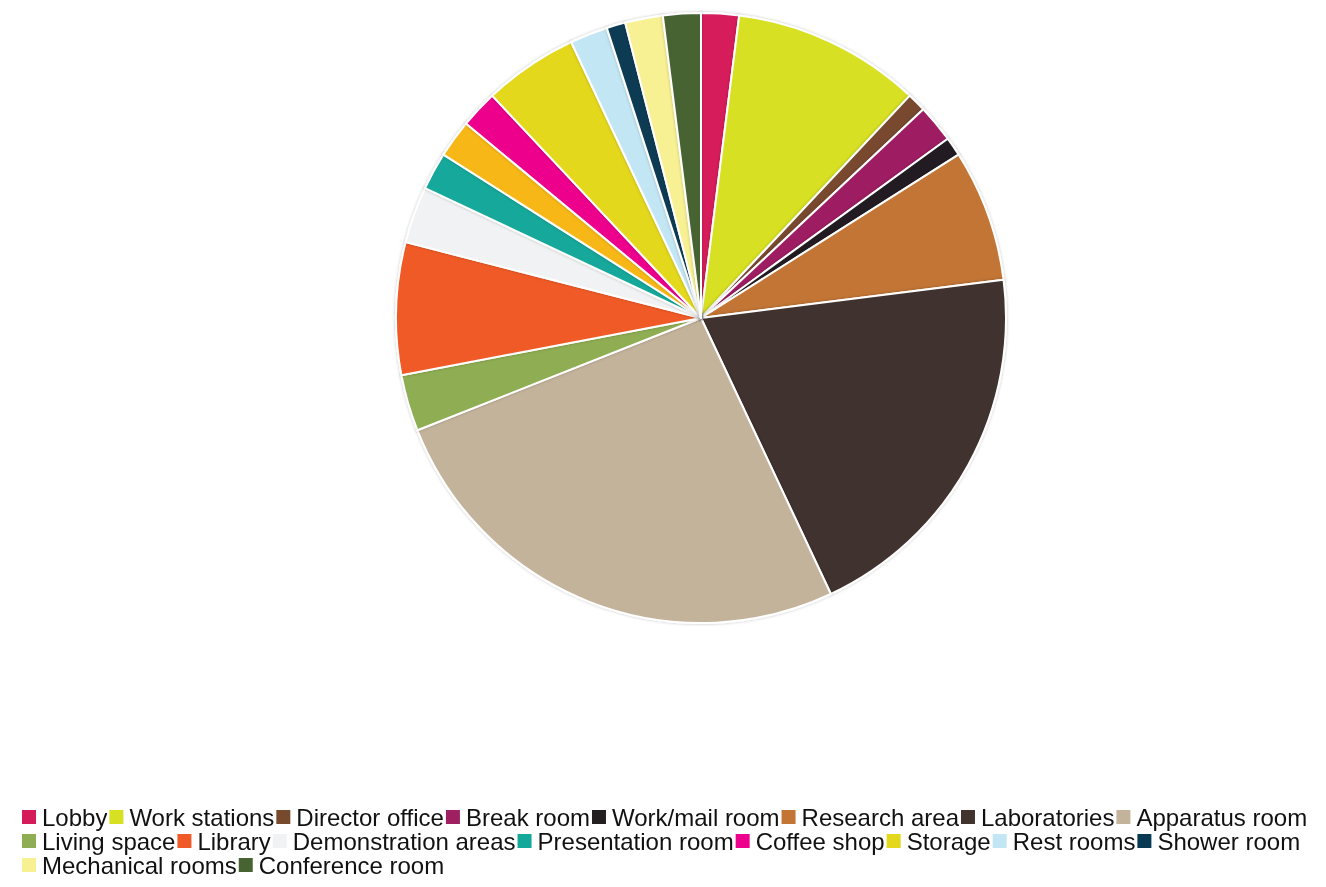  Describe the element at coordinates (1222, 817) in the screenshot. I see `legend-label: Apparatus room` at that location.